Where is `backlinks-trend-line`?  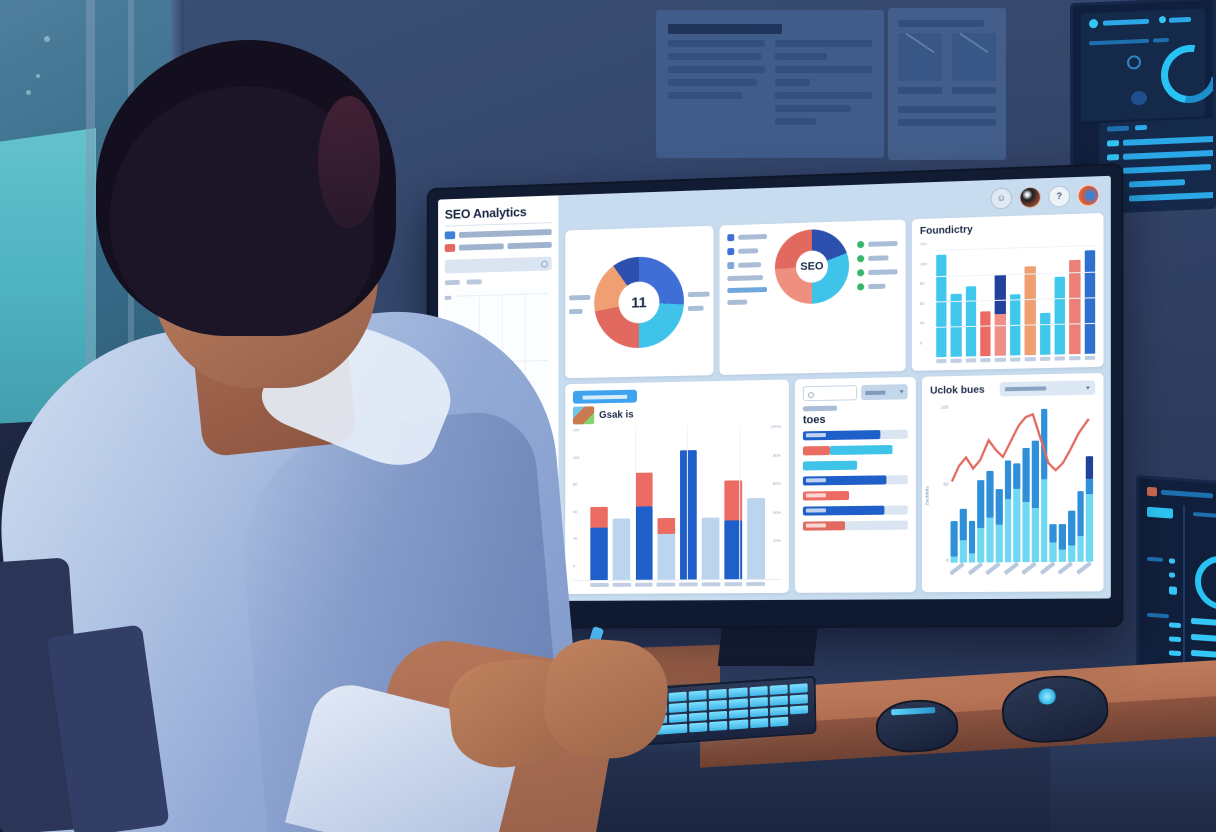
backlinks-trend-line is located at coordinates (1022, 445).